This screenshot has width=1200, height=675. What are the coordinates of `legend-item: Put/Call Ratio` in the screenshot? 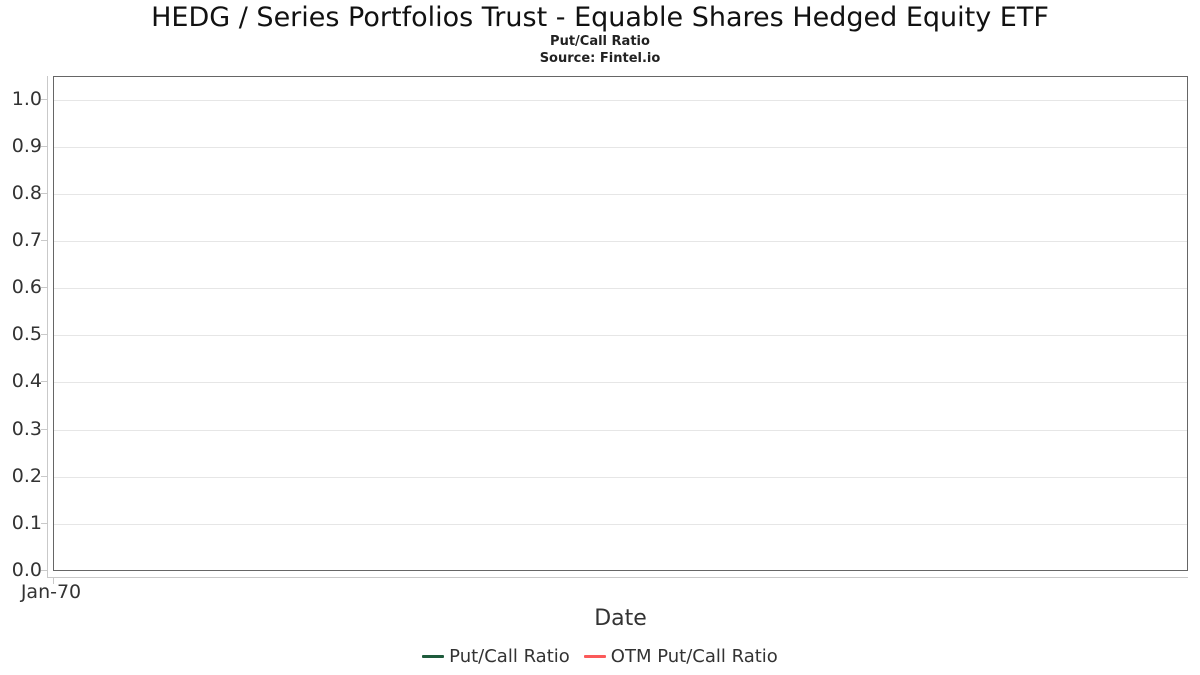 It's located at (496, 656).